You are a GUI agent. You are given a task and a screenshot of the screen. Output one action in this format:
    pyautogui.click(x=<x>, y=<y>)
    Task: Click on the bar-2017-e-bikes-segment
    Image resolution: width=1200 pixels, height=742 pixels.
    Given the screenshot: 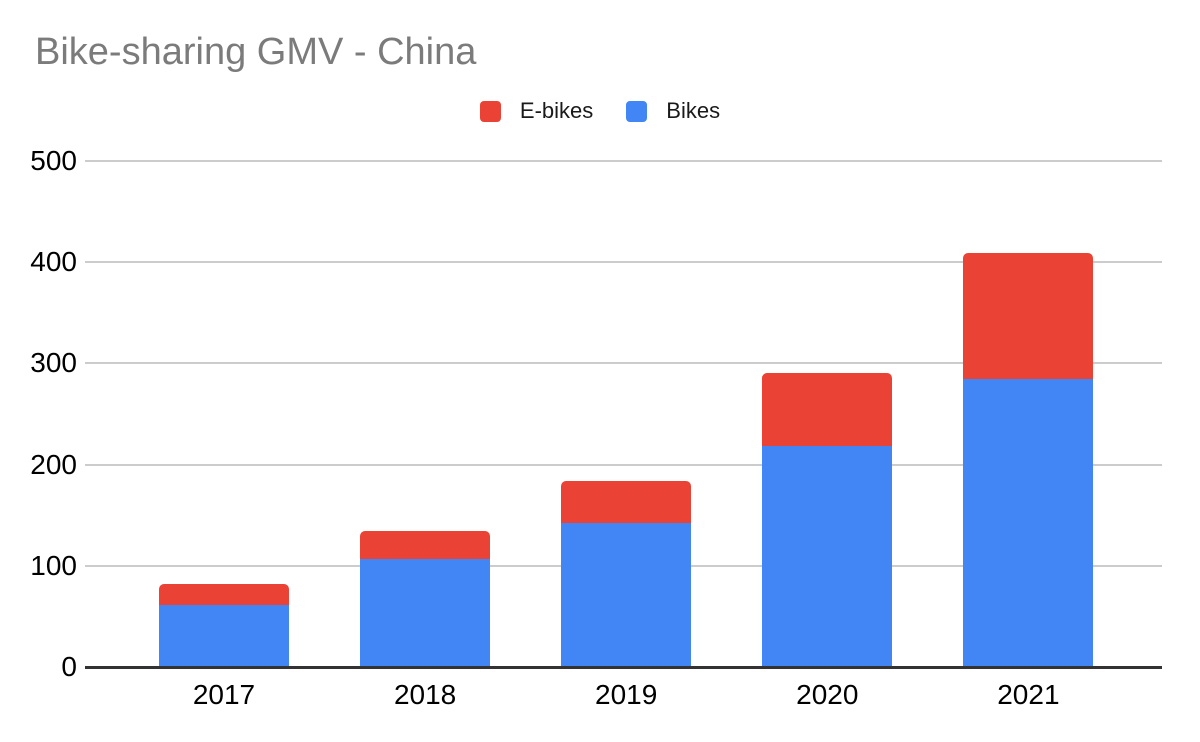 What is the action you would take?
    pyautogui.click(x=224, y=595)
    